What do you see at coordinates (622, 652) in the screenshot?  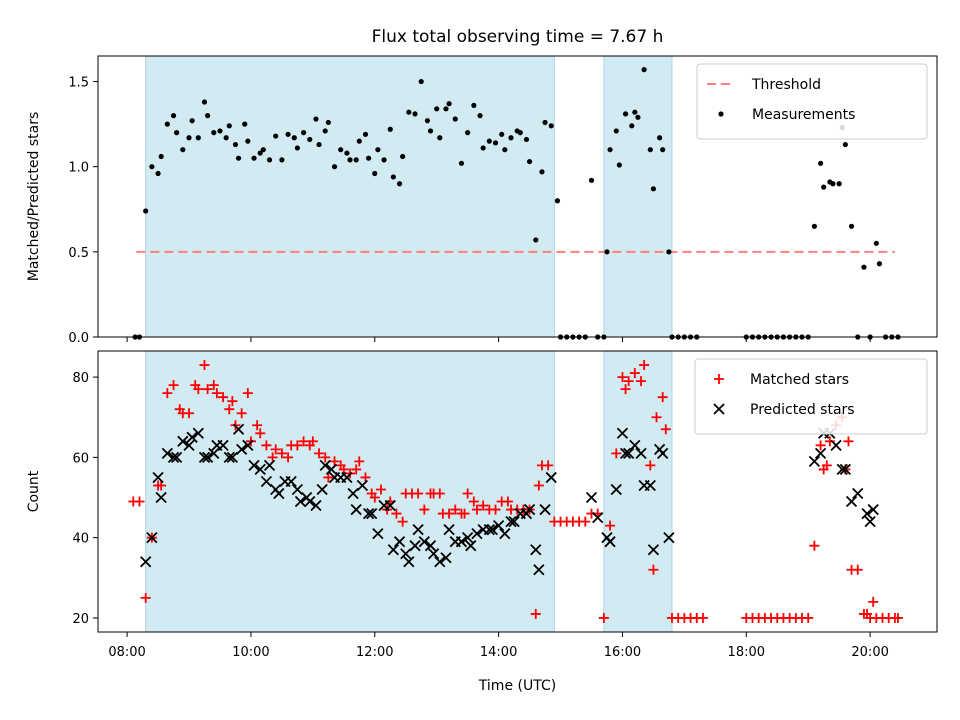 I see `x-tick-label: 16:00` at bounding box center [622, 652].